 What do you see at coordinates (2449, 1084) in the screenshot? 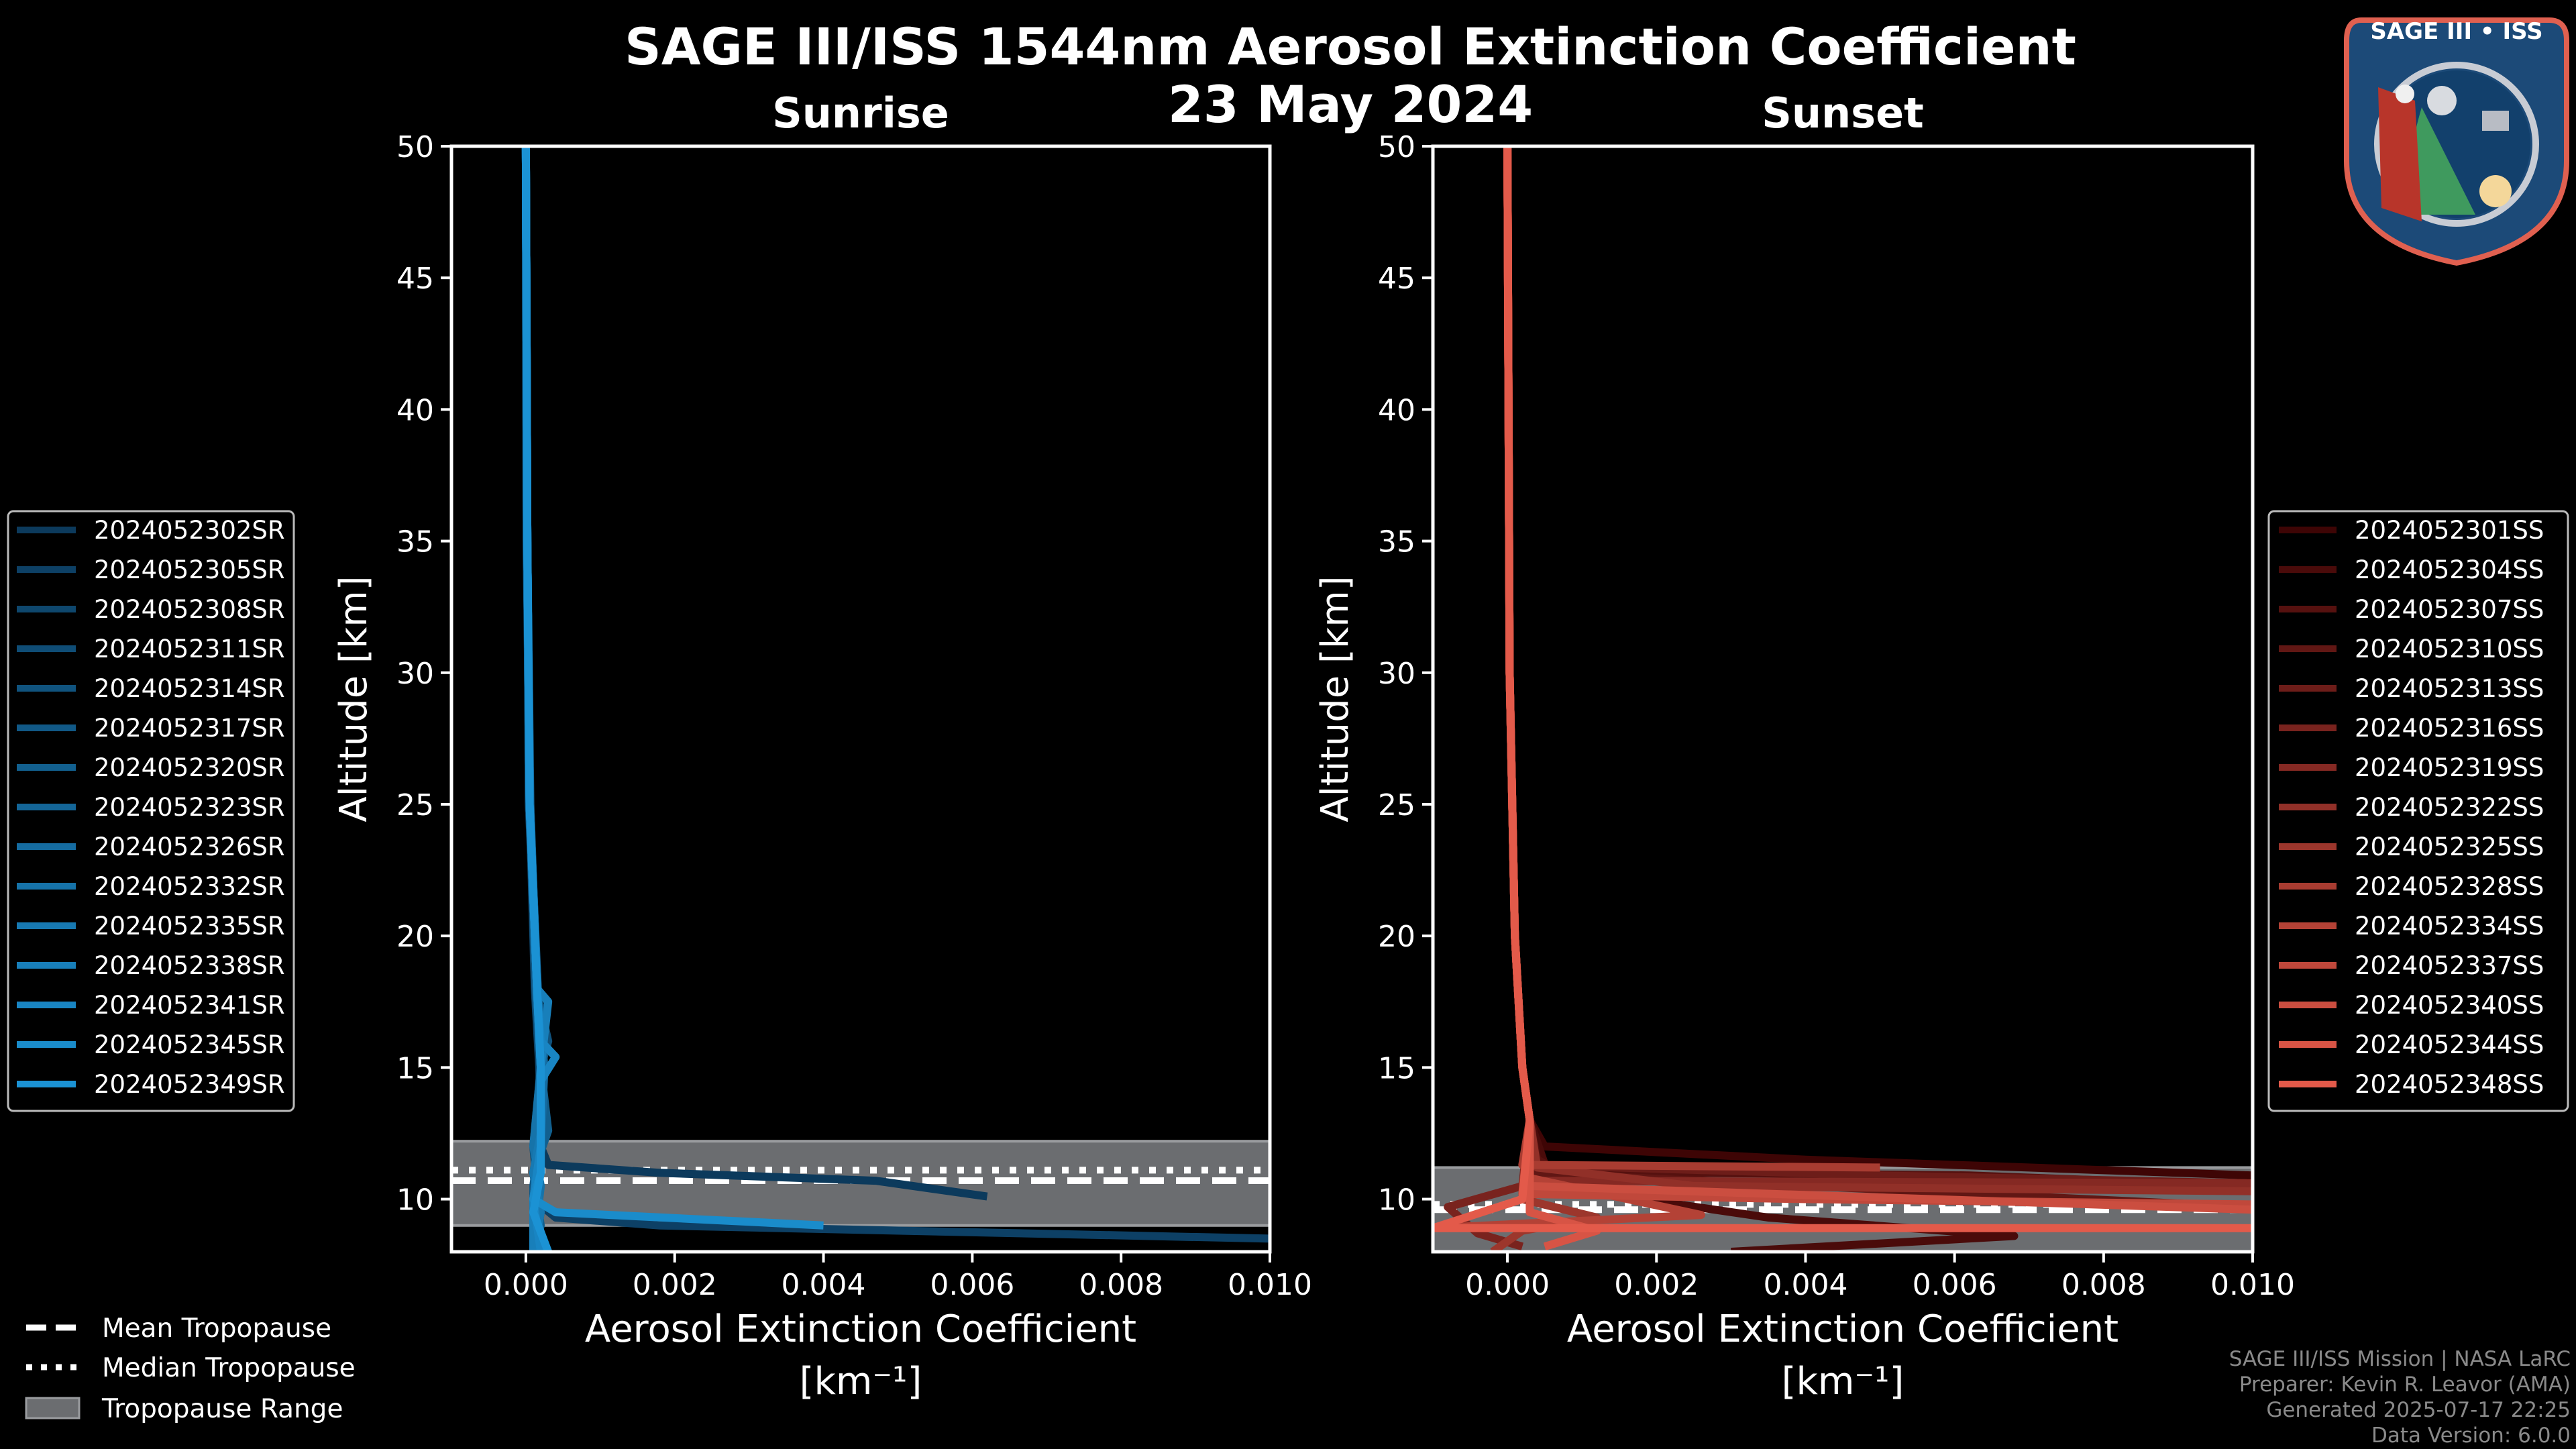
I see `legend-label: 2024052348SS` at bounding box center [2449, 1084].